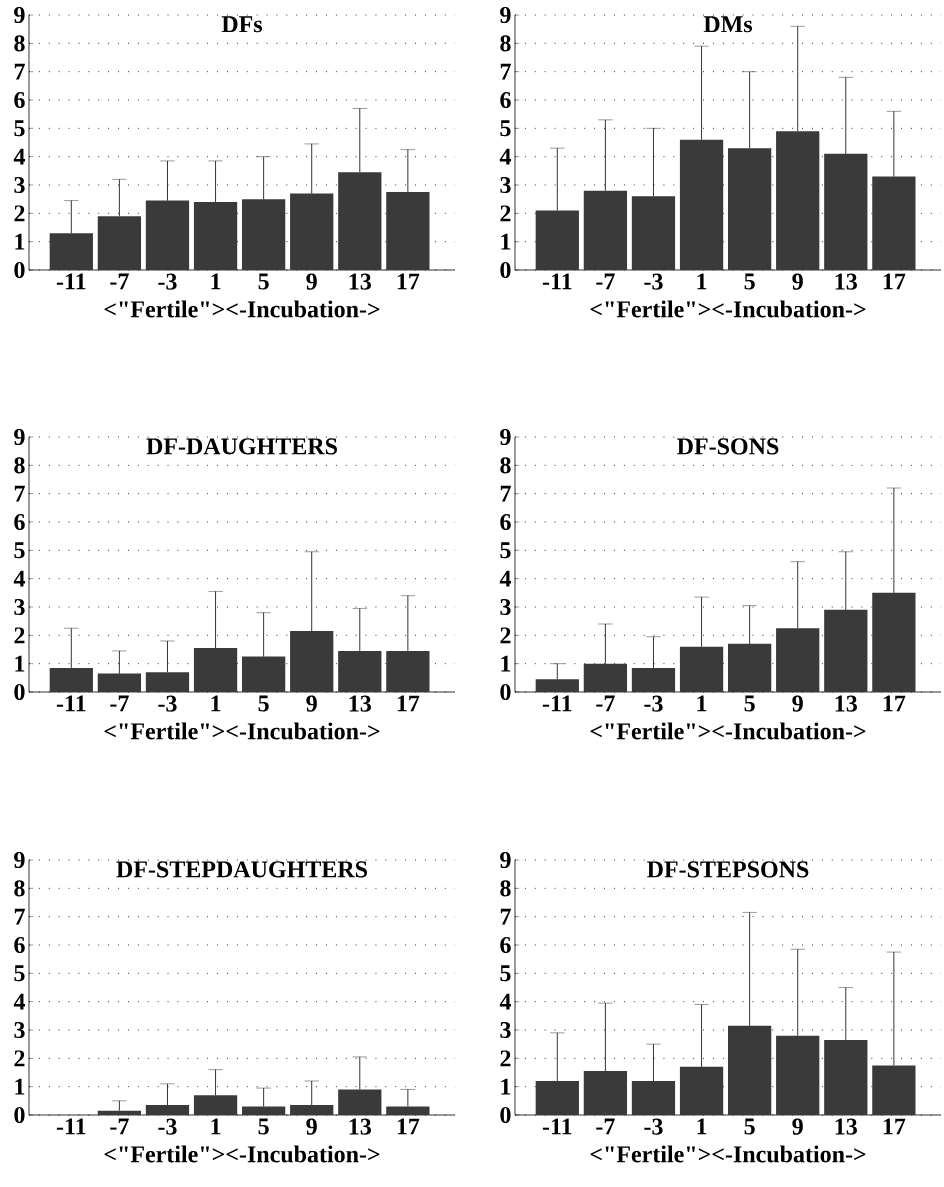 The image size is (944, 1187). I want to click on chart-title: DF-SONS, so click(728, 446).